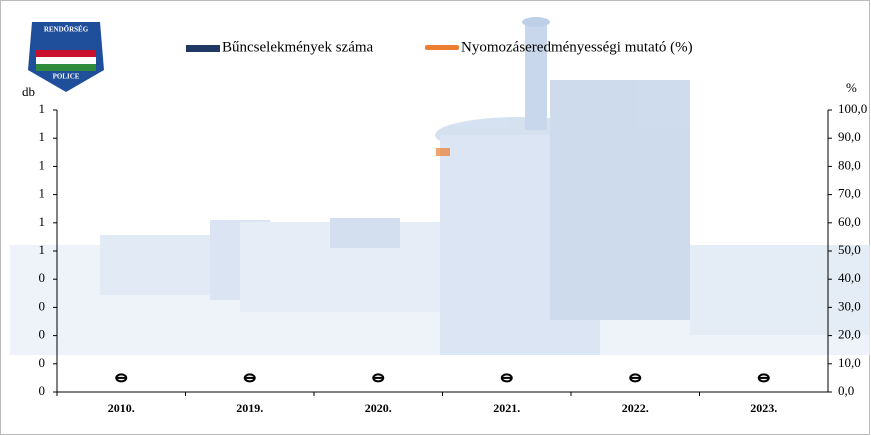  Describe the element at coordinates (66, 77) in the screenshot. I see `logo-bottom: POLICE` at that location.